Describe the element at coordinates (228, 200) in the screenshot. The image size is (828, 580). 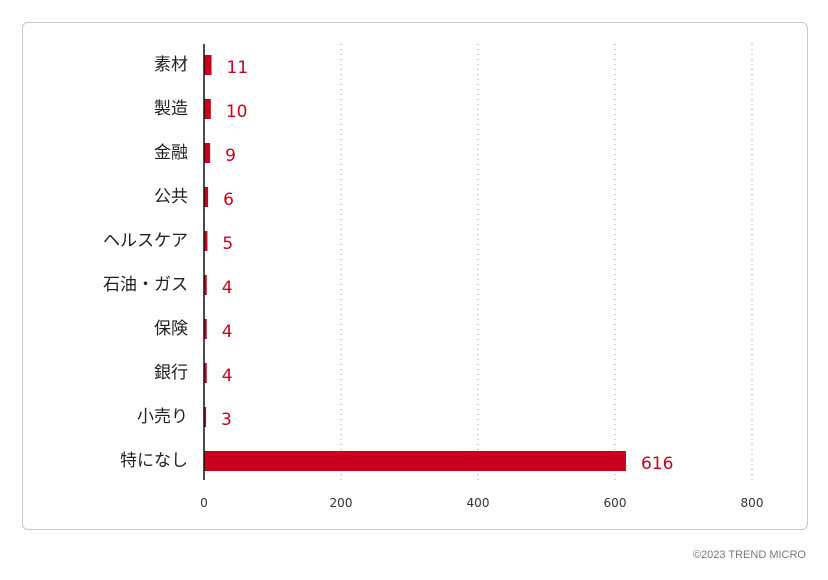
I see `value-label-3: 6` at that location.